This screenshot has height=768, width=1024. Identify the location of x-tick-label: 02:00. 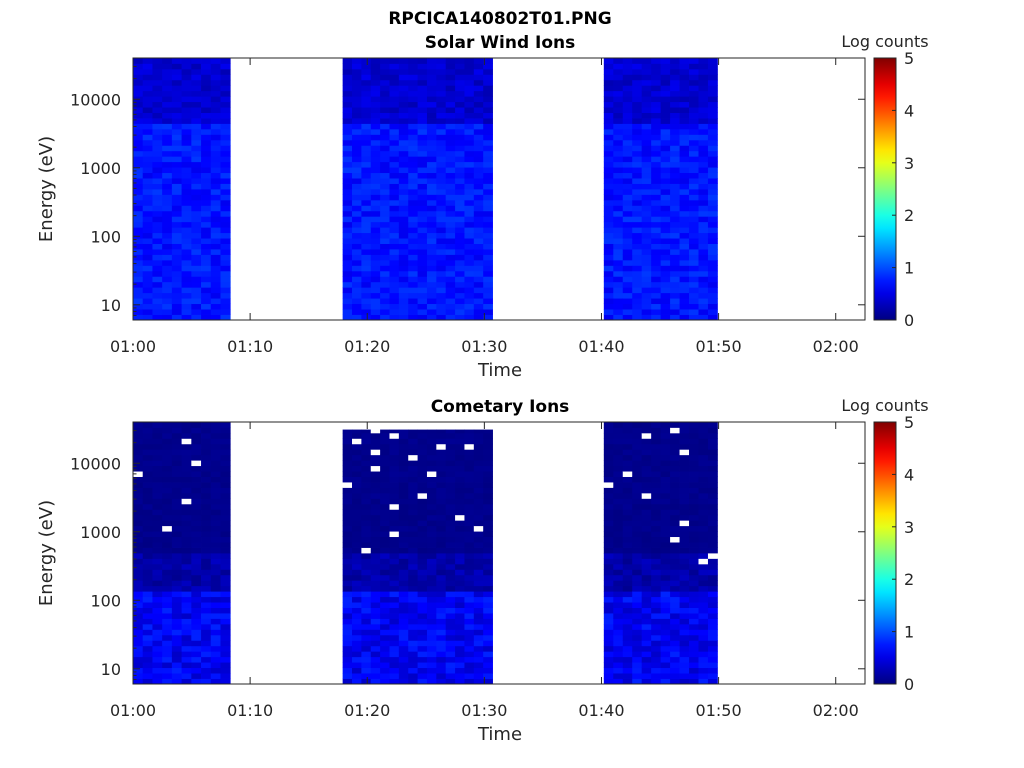
(836, 710).